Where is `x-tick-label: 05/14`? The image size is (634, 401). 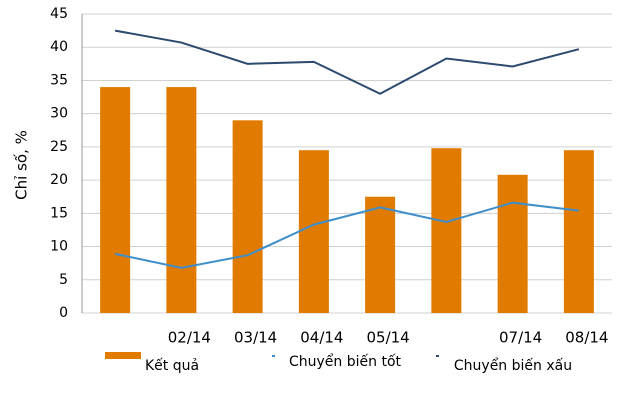 x-tick-label: 05/14 is located at coordinates (388, 338).